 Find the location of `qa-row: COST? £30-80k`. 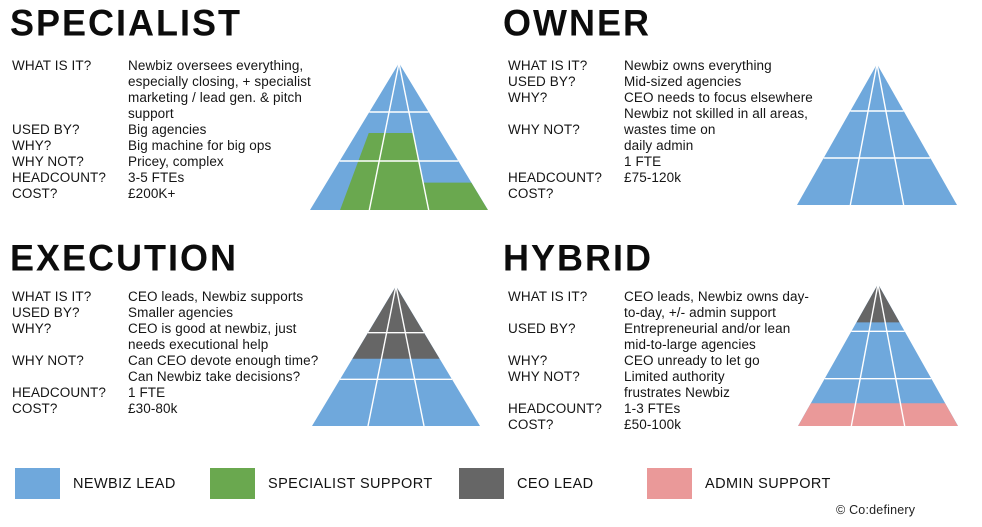

qa-row: COST? £30-80k is located at coordinates (162, 409).